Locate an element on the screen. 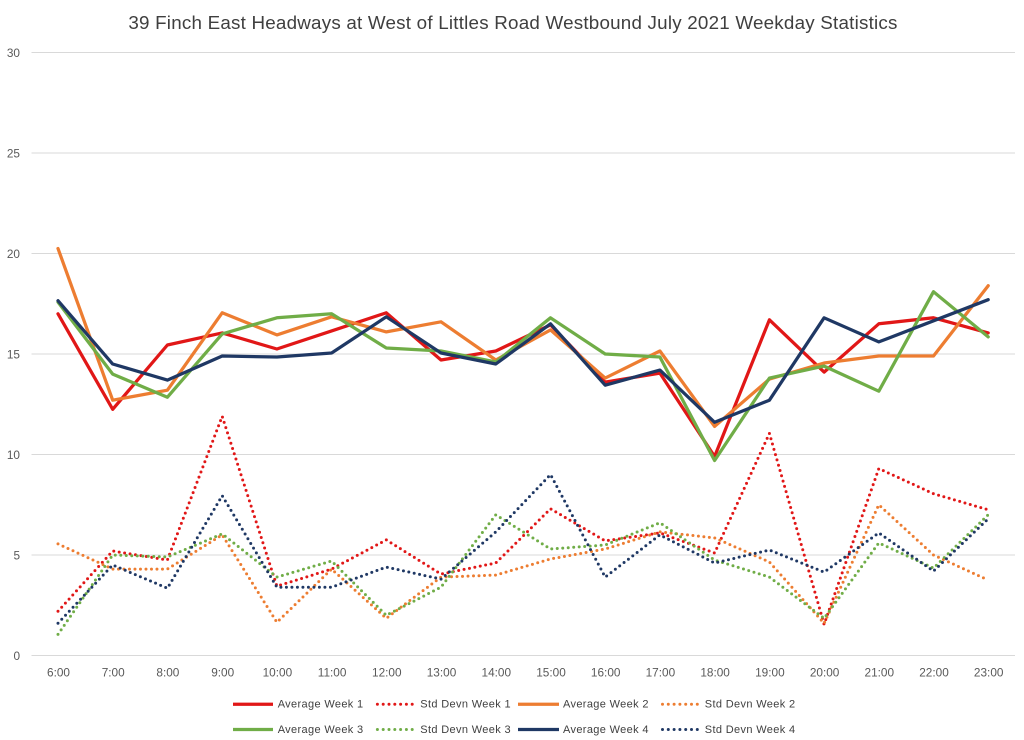 Image resolution: width=1024 pixels, height=740 pixels. svg-text: 30 is located at coordinates (14, 53).